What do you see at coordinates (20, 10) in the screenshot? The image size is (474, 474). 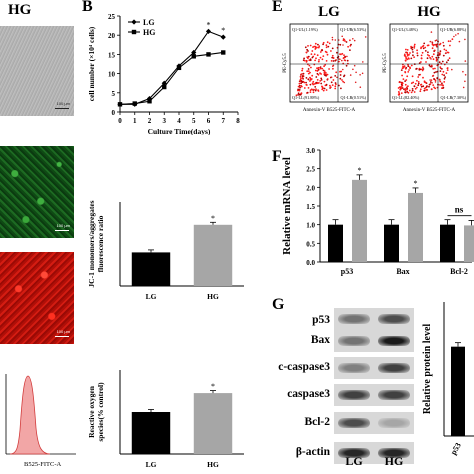 I see `left-header: HG` at bounding box center [20, 10].